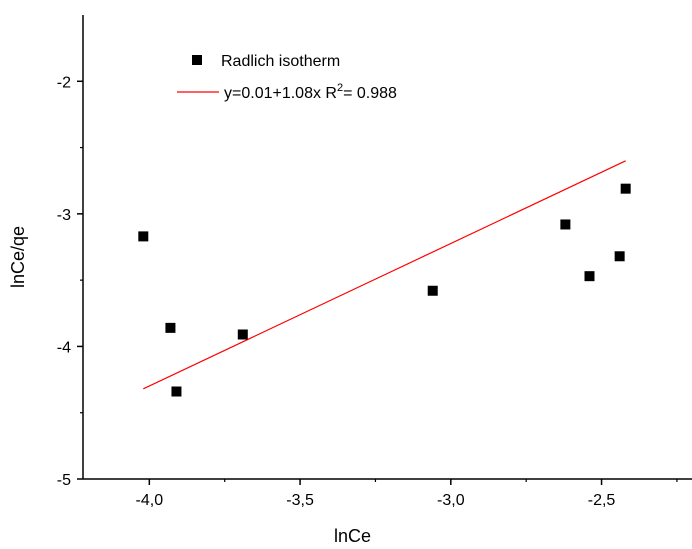  What do you see at coordinates (64, 347) in the screenshot?
I see `y-tick-label: -4` at bounding box center [64, 347].